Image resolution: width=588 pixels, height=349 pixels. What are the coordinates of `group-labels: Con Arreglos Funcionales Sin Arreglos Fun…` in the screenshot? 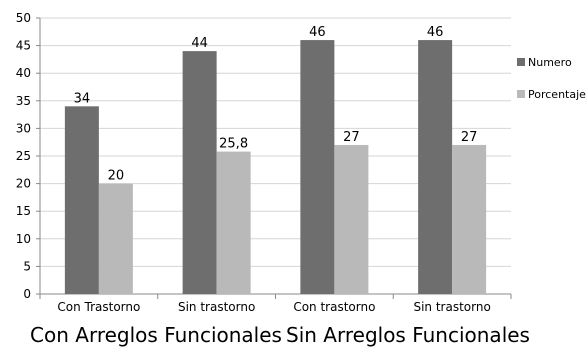 It's located at (280, 335).